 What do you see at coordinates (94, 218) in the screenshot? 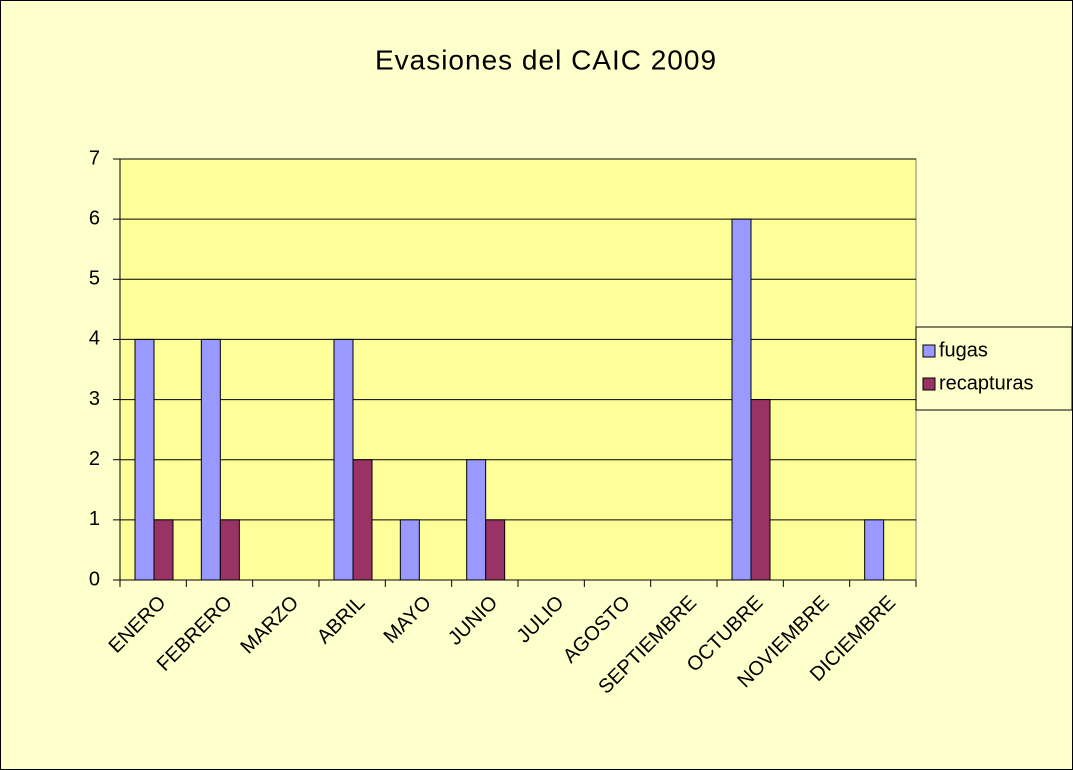
I see `y-tick-label: 6` at bounding box center [94, 218].